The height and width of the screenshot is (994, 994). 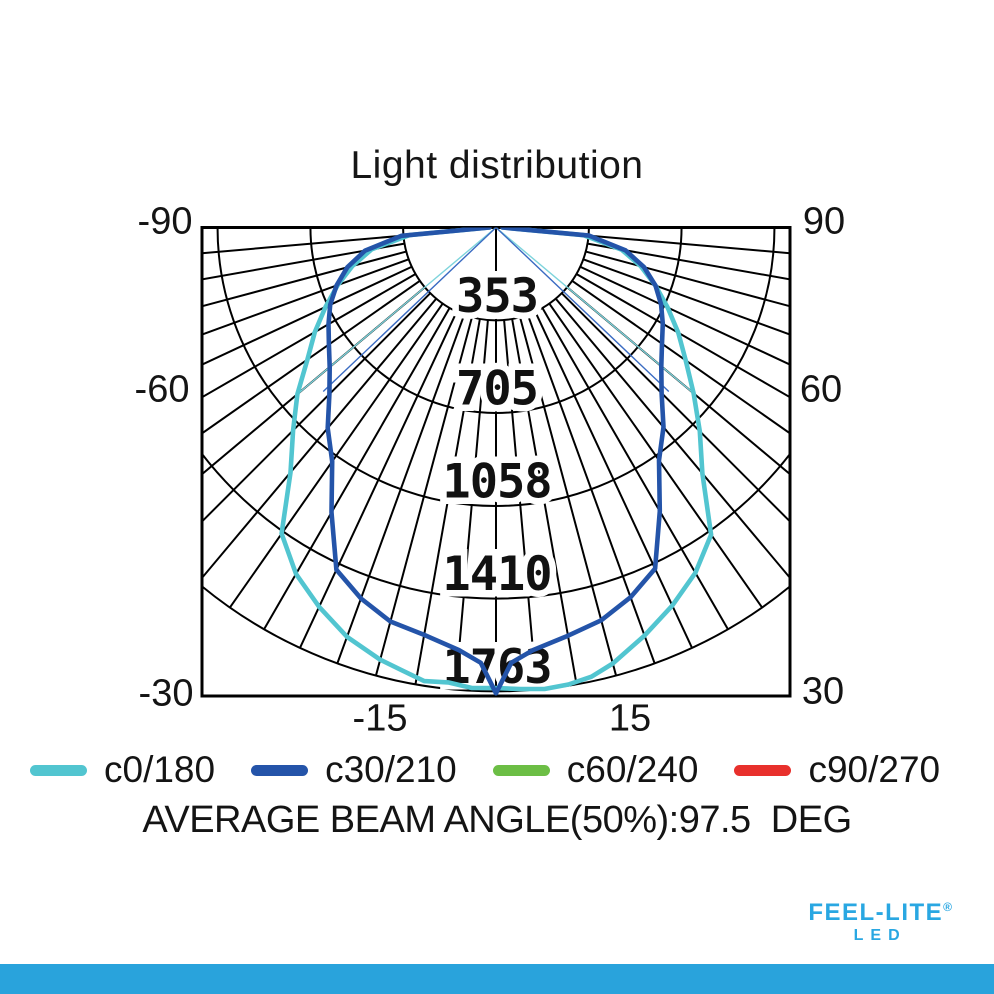 What do you see at coordinates (162, 389) in the screenshot?
I see `angle-tick-label: -60` at bounding box center [162, 389].